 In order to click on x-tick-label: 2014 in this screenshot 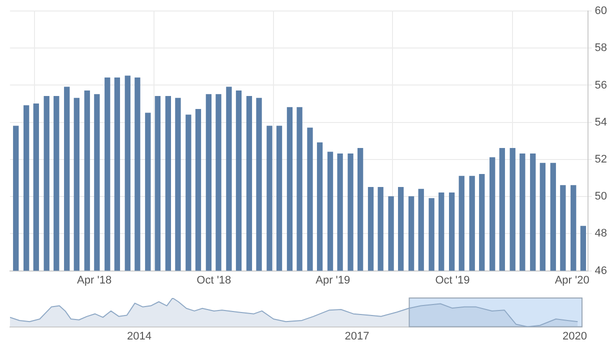, I will do `click(139, 336)`.